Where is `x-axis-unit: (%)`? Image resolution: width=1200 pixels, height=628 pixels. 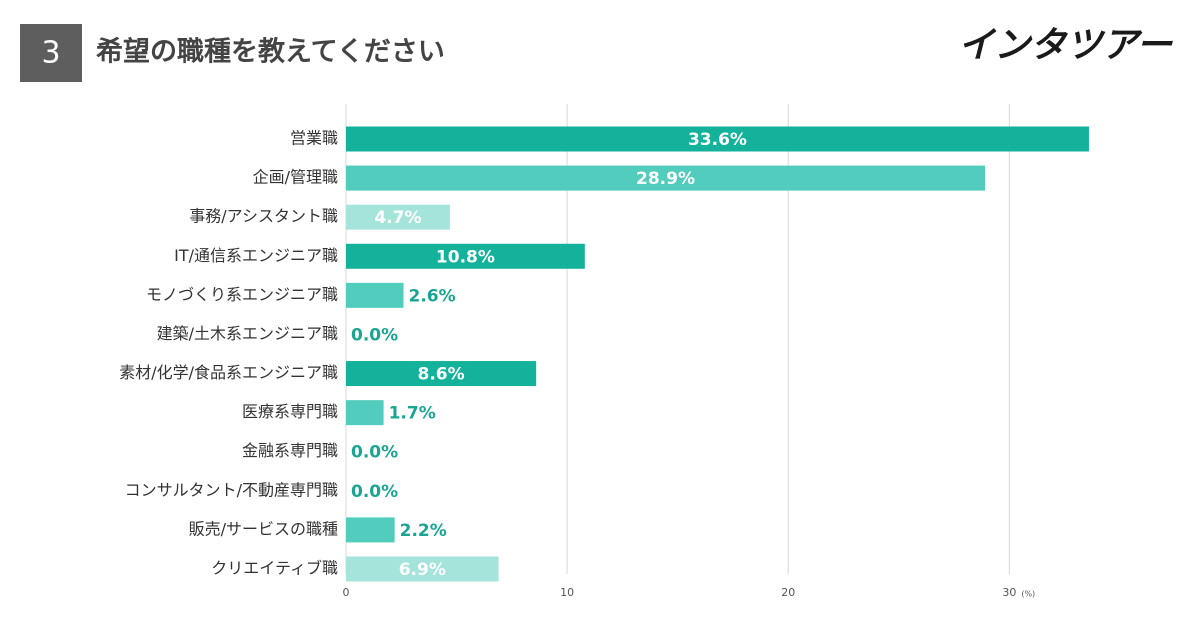
x-axis-unit: (%) is located at coordinates (1028, 594).